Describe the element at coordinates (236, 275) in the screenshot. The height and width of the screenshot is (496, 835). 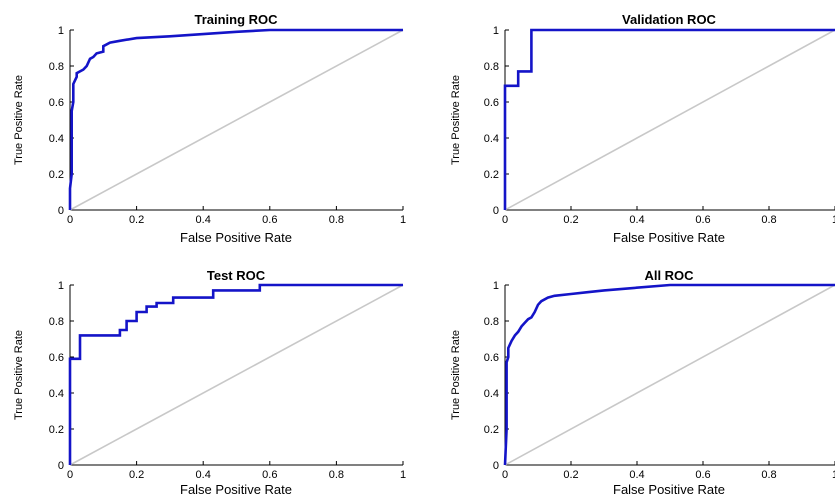
I see `chart-title: Test ROC` at that location.